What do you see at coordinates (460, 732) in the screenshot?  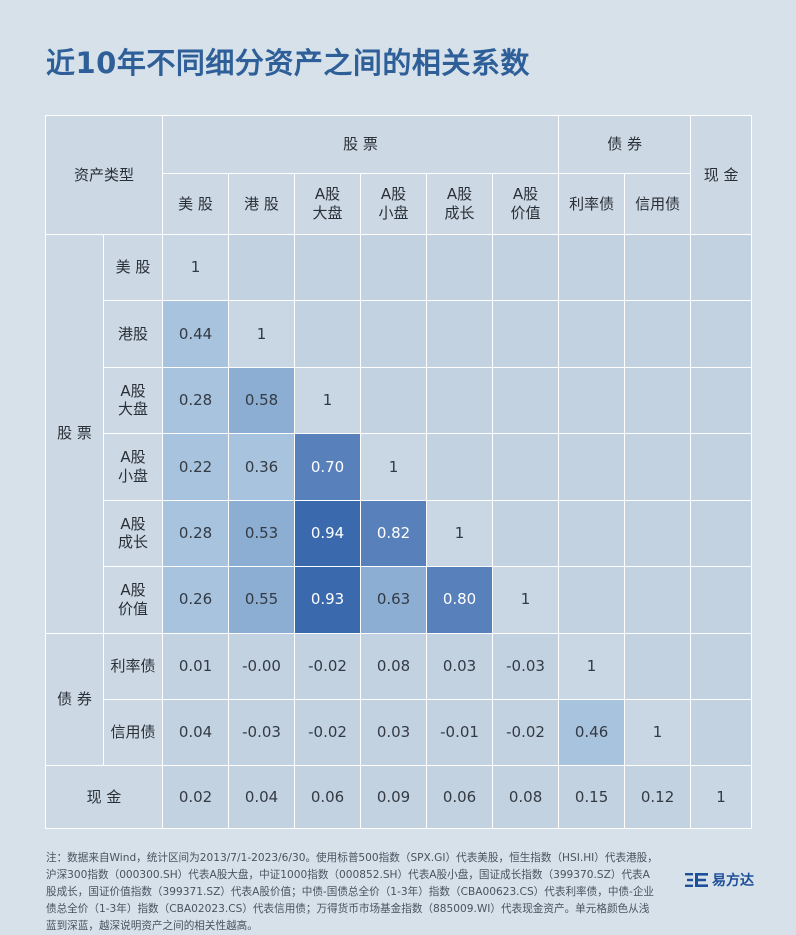 I see `heatmap-cell: -0.01` at bounding box center [460, 732].